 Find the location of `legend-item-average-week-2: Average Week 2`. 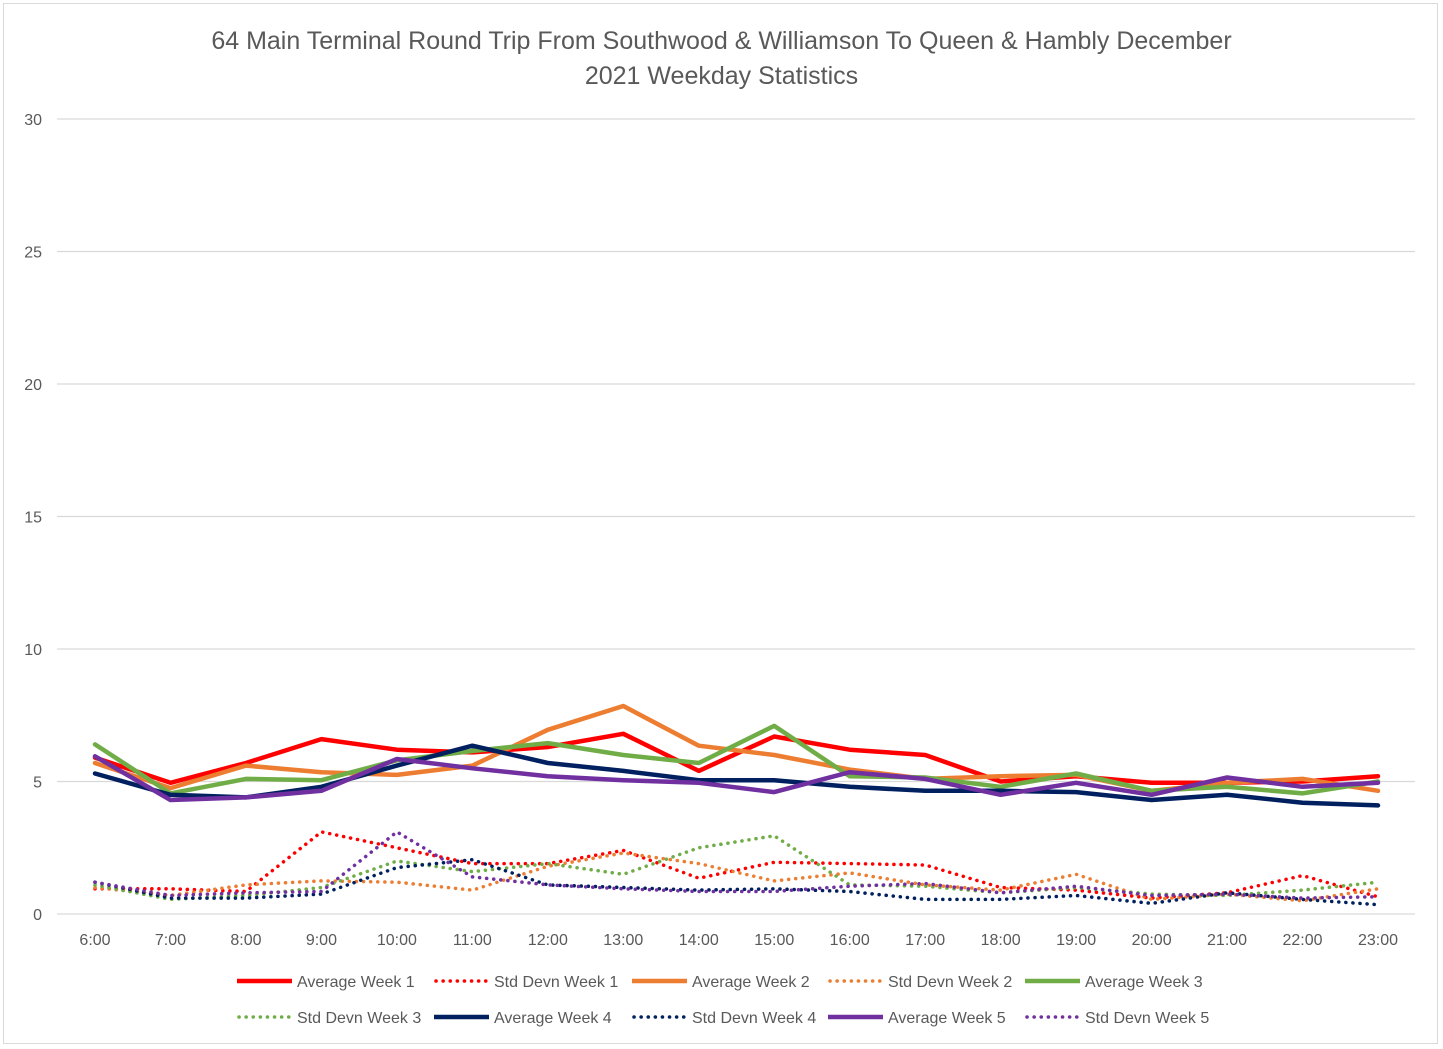

legend-item-average-week-2: Average Week 2 is located at coordinates (721, 982).